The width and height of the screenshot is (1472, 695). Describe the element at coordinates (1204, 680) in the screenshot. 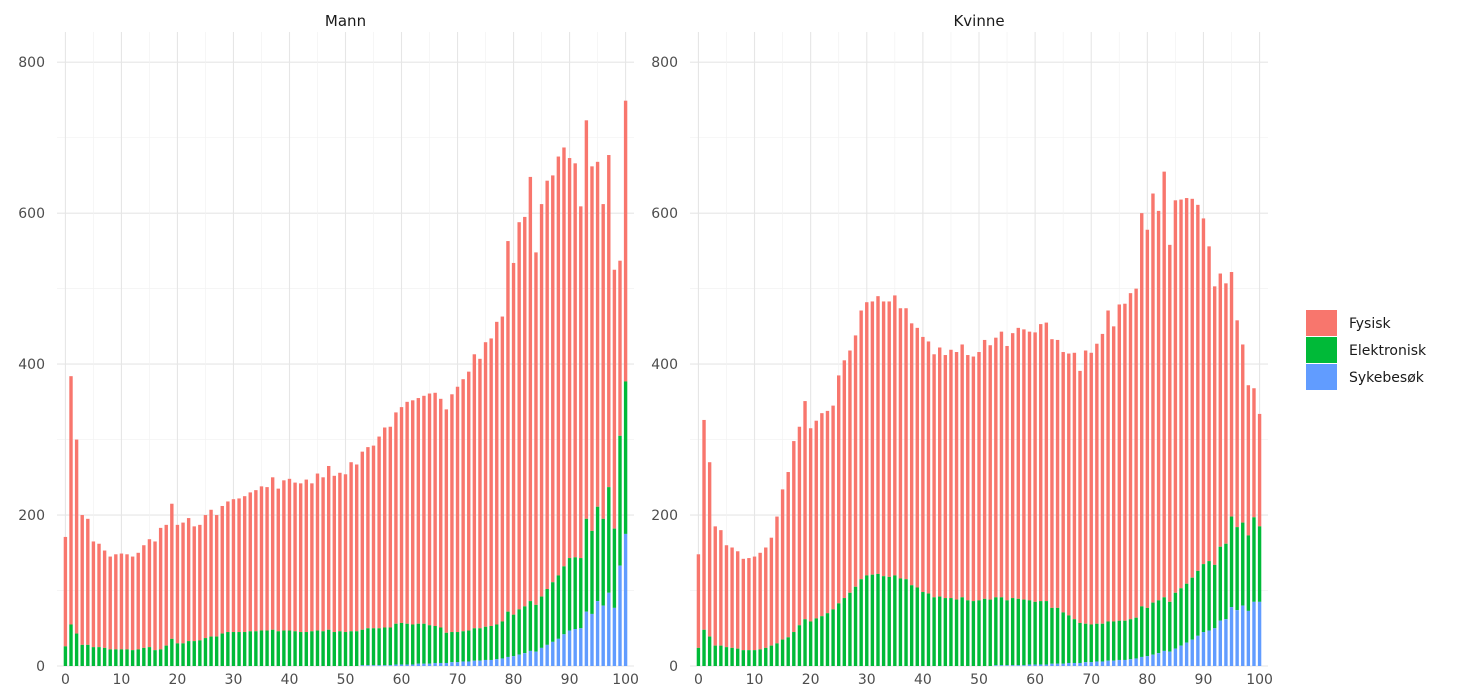

I see `x-tick-label: 90` at that location.